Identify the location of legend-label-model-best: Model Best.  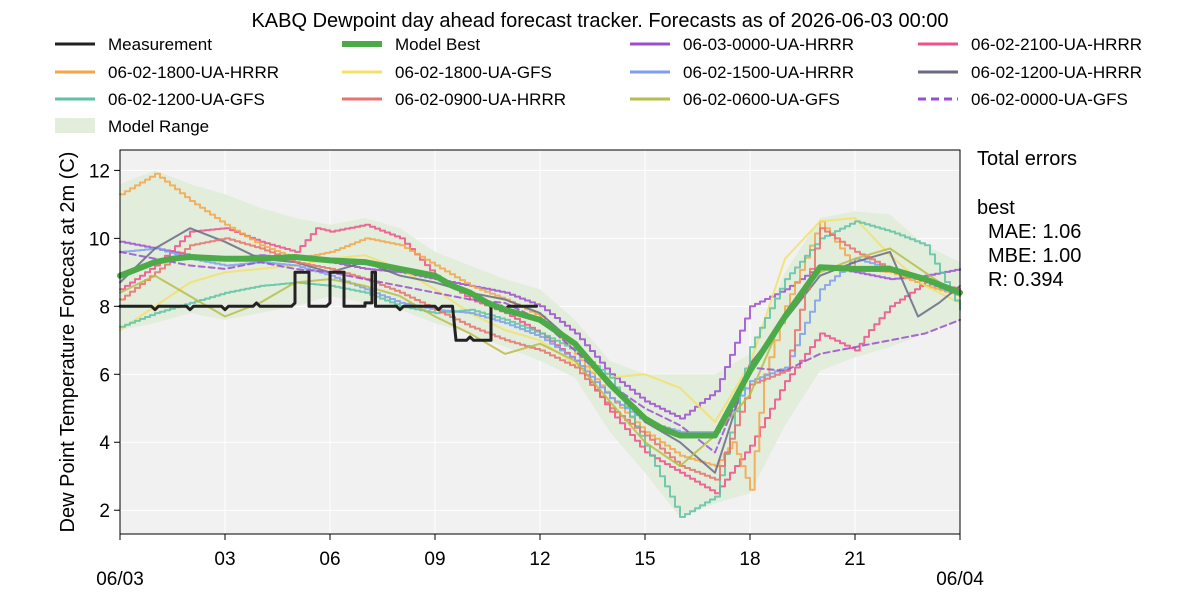
(437, 44).